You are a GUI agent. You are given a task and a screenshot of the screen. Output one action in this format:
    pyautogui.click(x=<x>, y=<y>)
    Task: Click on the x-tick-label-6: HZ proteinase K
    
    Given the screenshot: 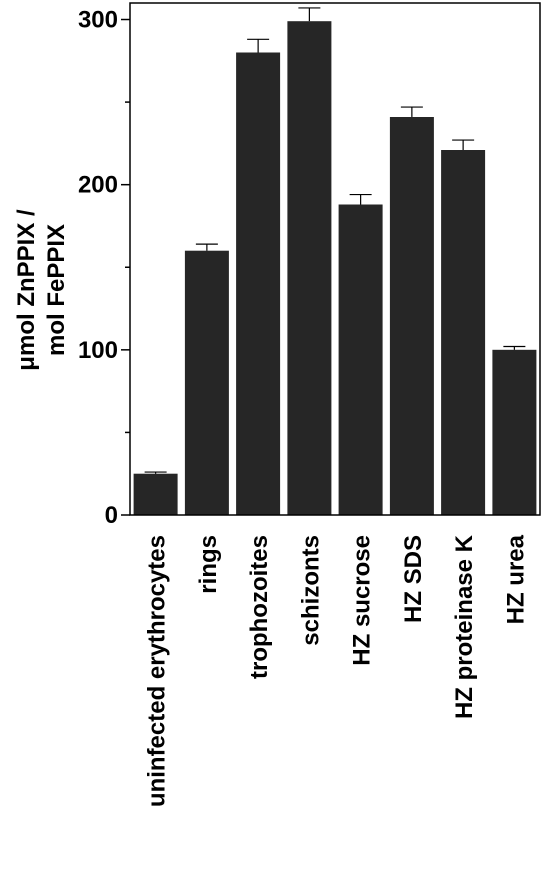 What is the action you would take?
    pyautogui.click(x=464, y=626)
    